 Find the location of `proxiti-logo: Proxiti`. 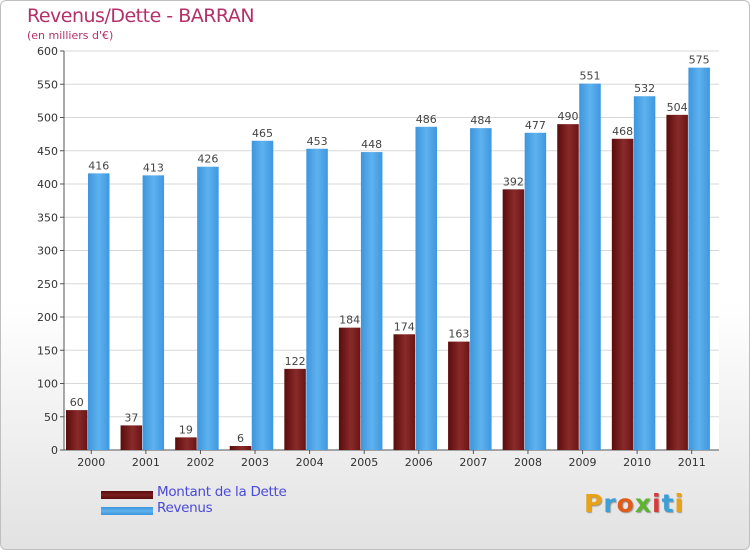

proxiti-logo: Proxiti is located at coordinates (634, 503).